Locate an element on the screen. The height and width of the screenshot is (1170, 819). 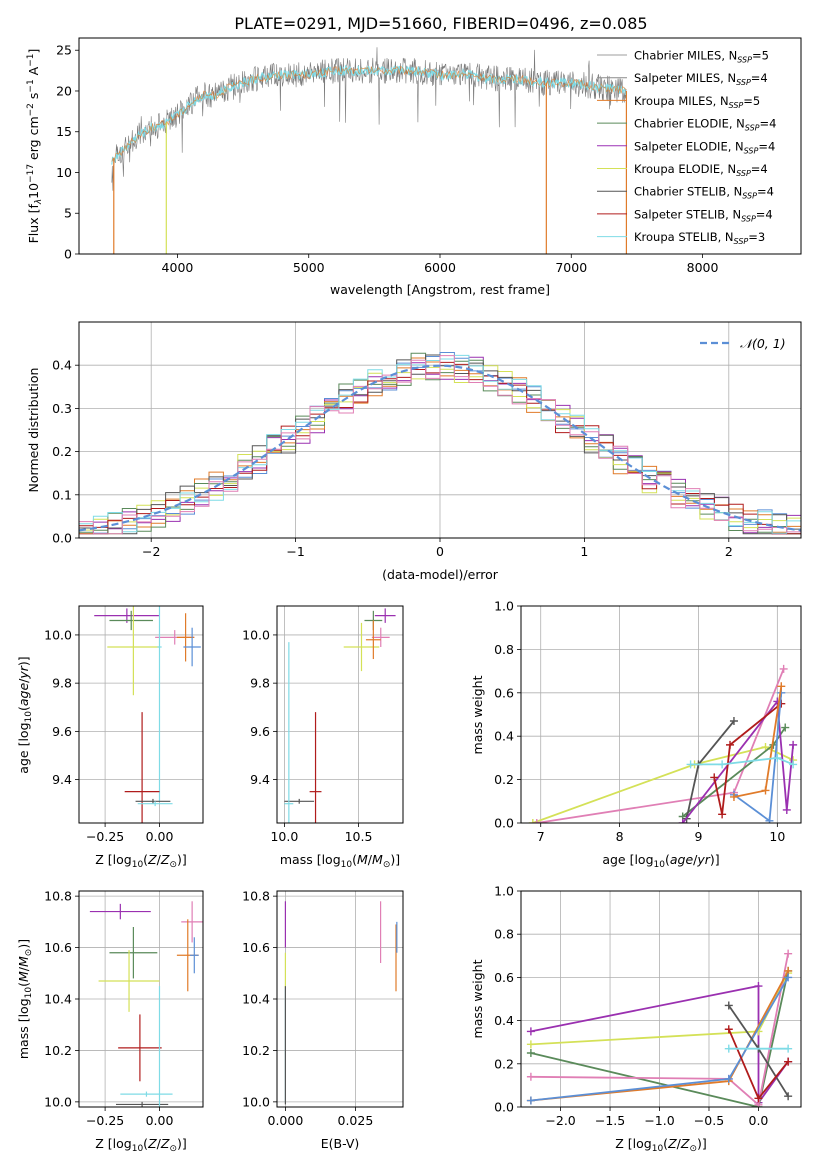
axis-label-part: ⊙ is located at coordinates (29, 953).